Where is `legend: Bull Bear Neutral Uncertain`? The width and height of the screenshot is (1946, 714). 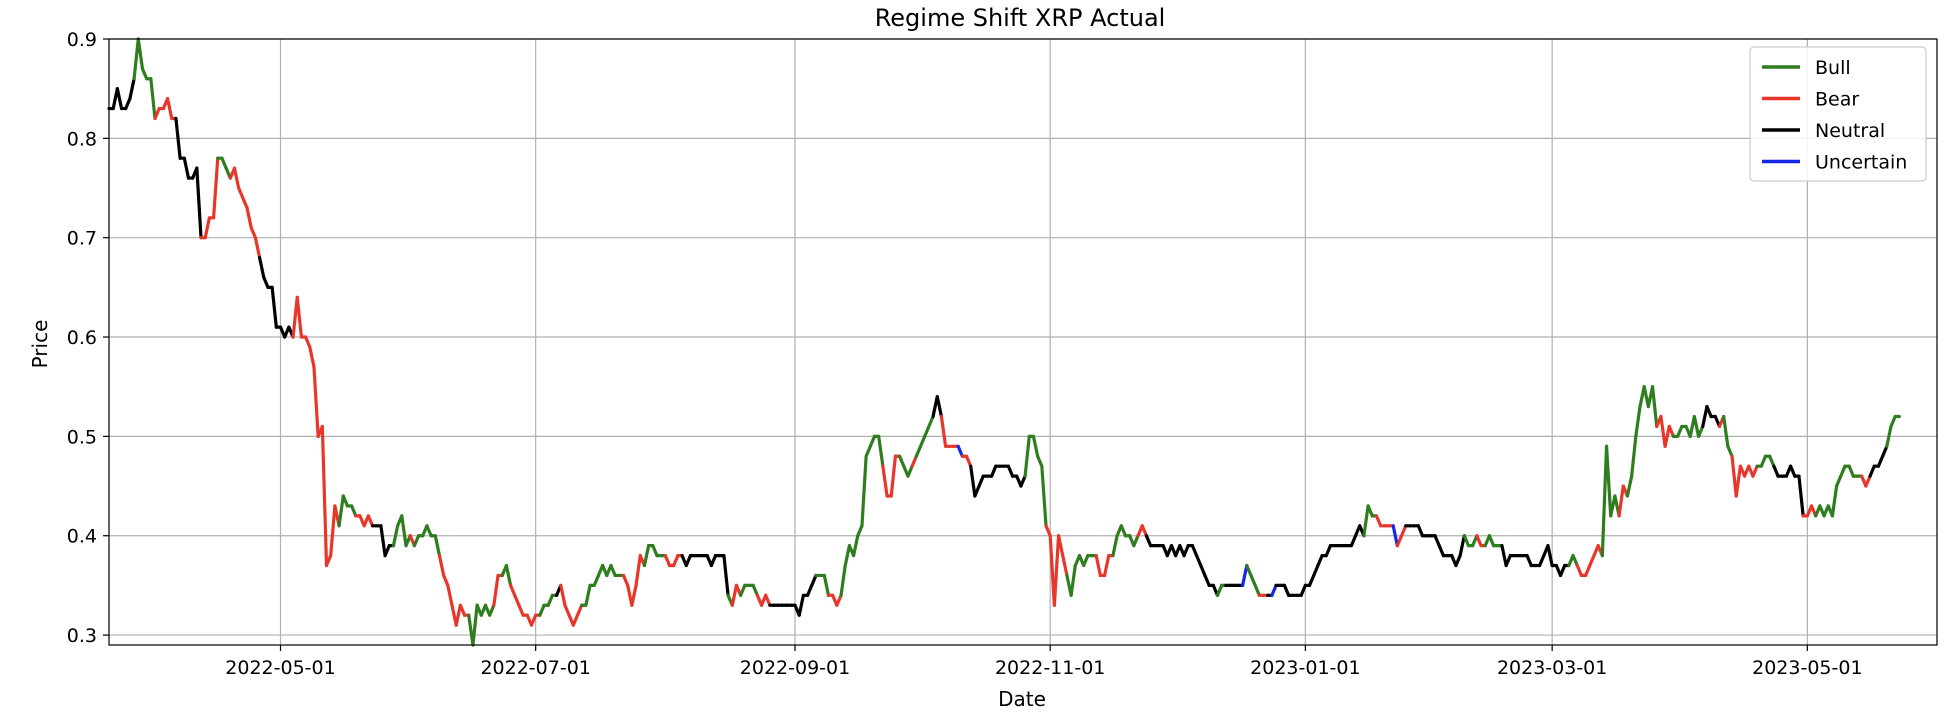
legend: Bull Bear Neutral Uncertain is located at coordinates (1838, 114).